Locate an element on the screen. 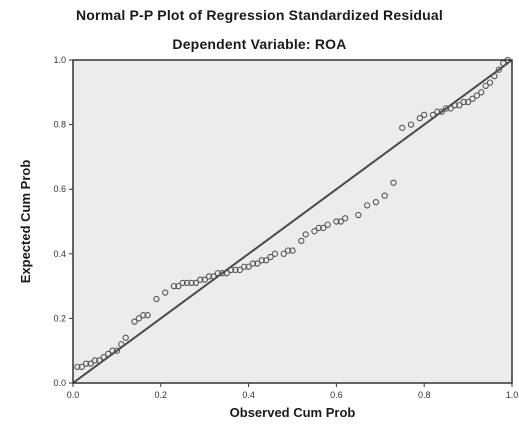 The image size is (519, 424). chart-subtitle: Dependent Variable: ROA is located at coordinates (259, 44).